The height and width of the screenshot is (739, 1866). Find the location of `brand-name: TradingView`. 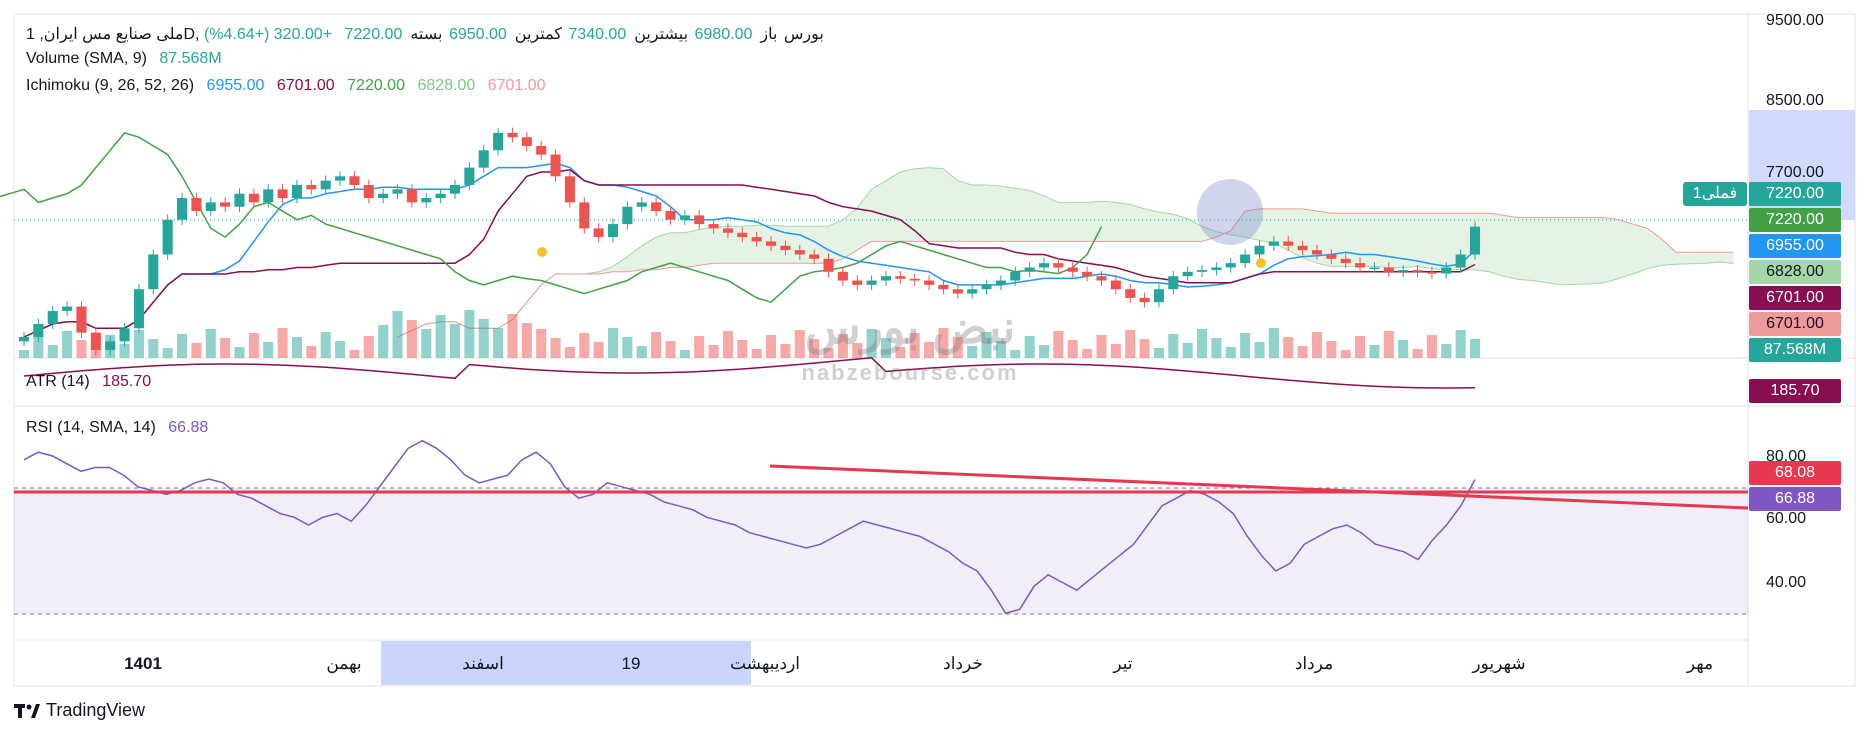

brand-name: TradingView is located at coordinates (96, 710).